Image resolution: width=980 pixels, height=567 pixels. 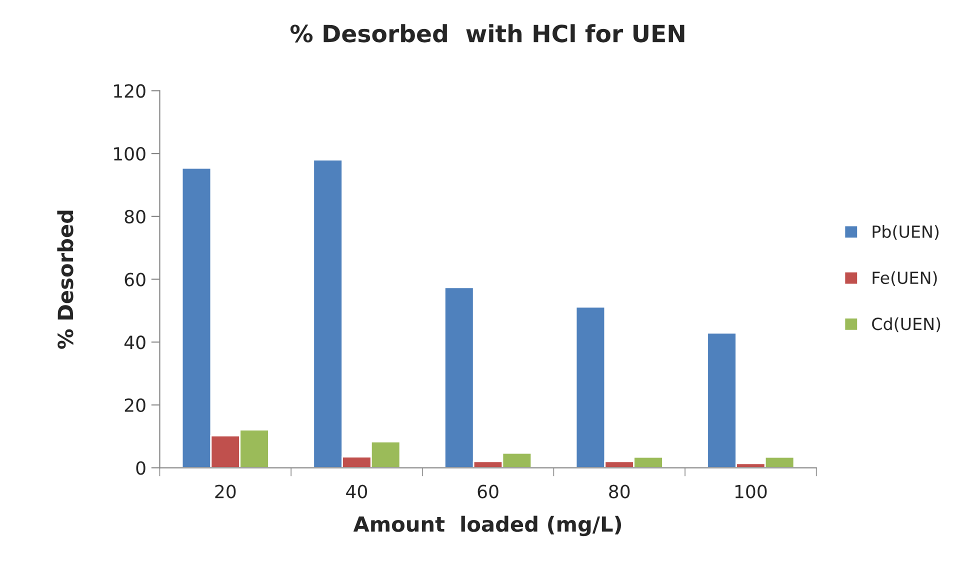 What do you see at coordinates (905, 232) in the screenshot?
I see `legend-label: Pb(UEN)` at bounding box center [905, 232].